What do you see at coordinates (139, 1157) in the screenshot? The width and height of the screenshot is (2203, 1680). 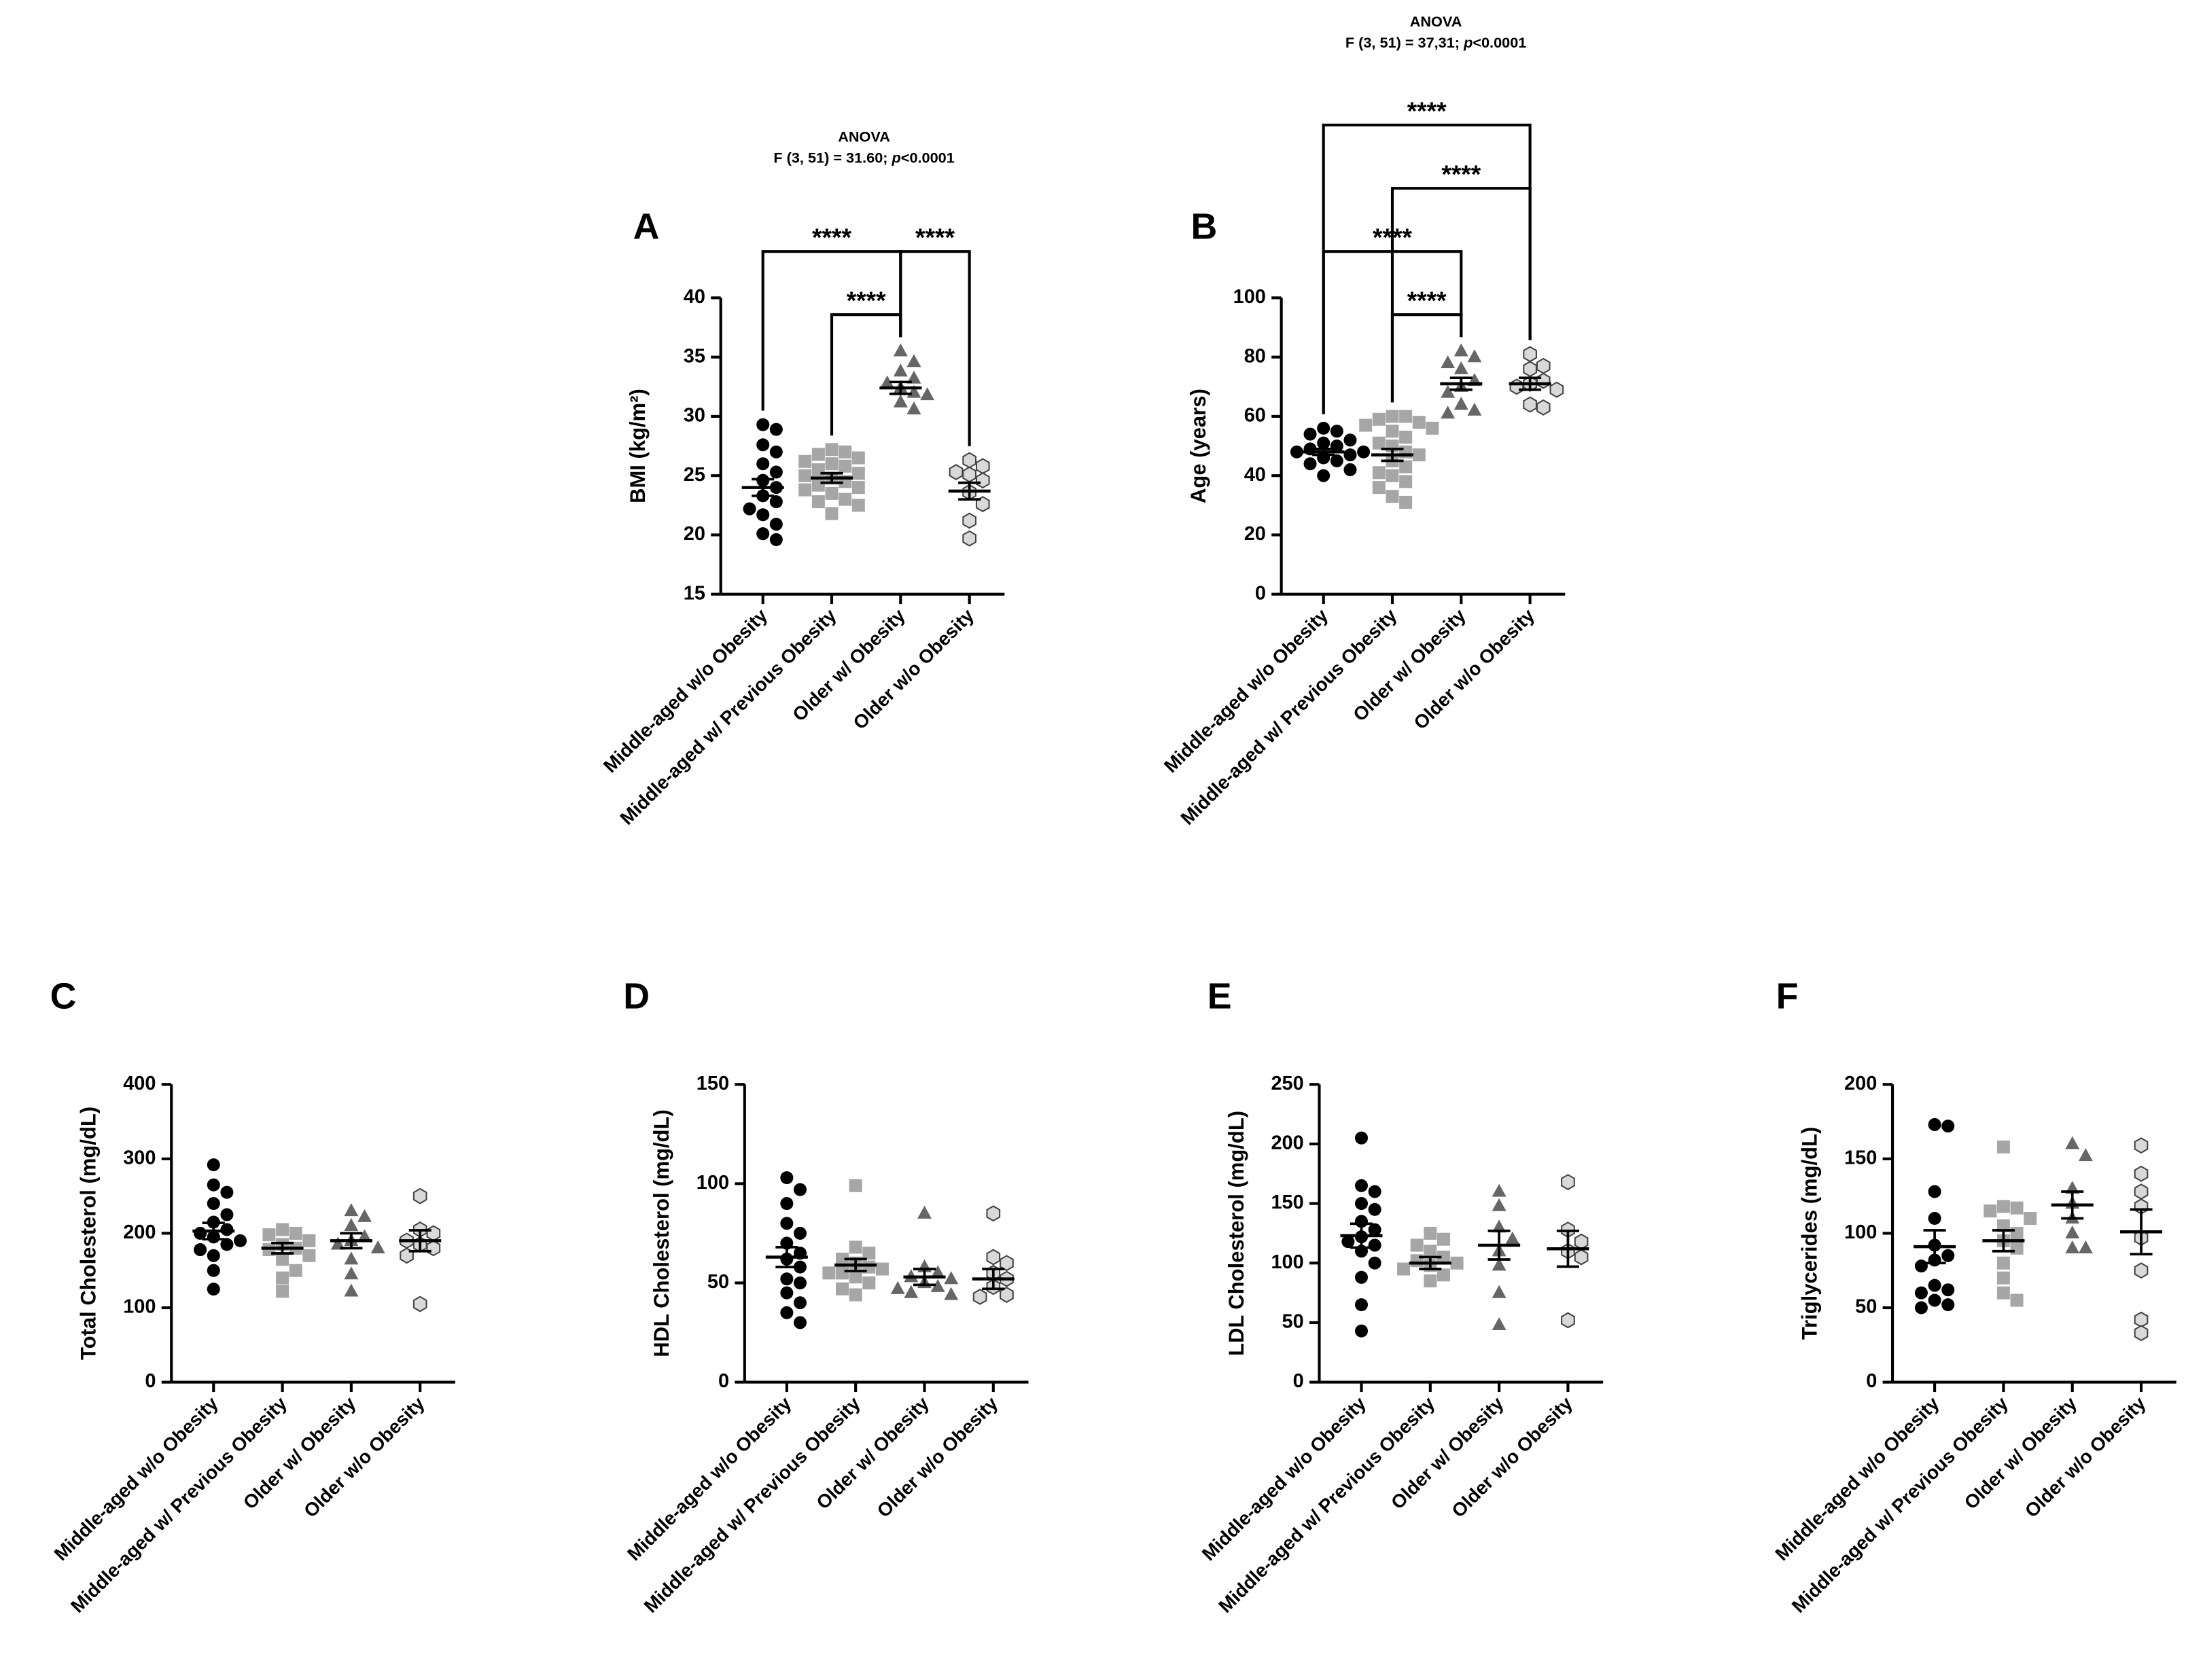 I see `y-tick-label: 300` at bounding box center [139, 1157].